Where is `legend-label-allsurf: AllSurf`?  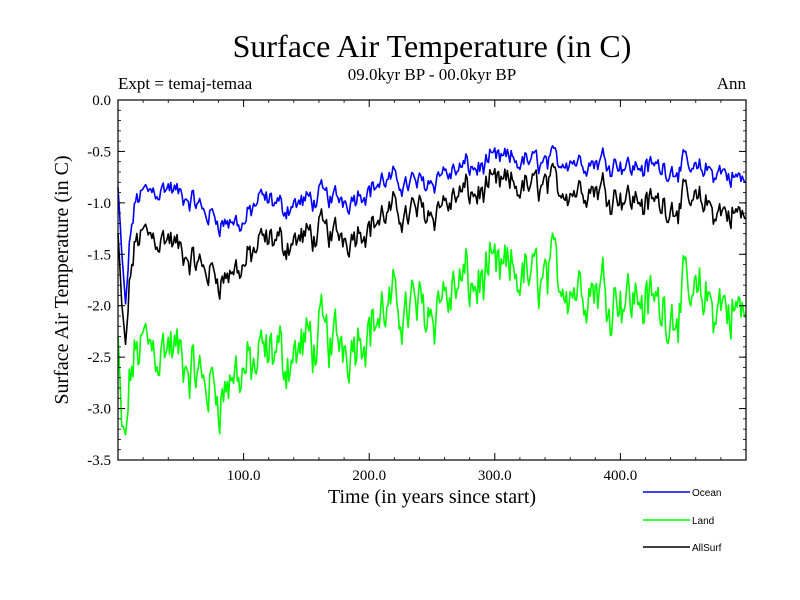
legend-label-allsurf: AllSurf is located at coordinates (707, 548).